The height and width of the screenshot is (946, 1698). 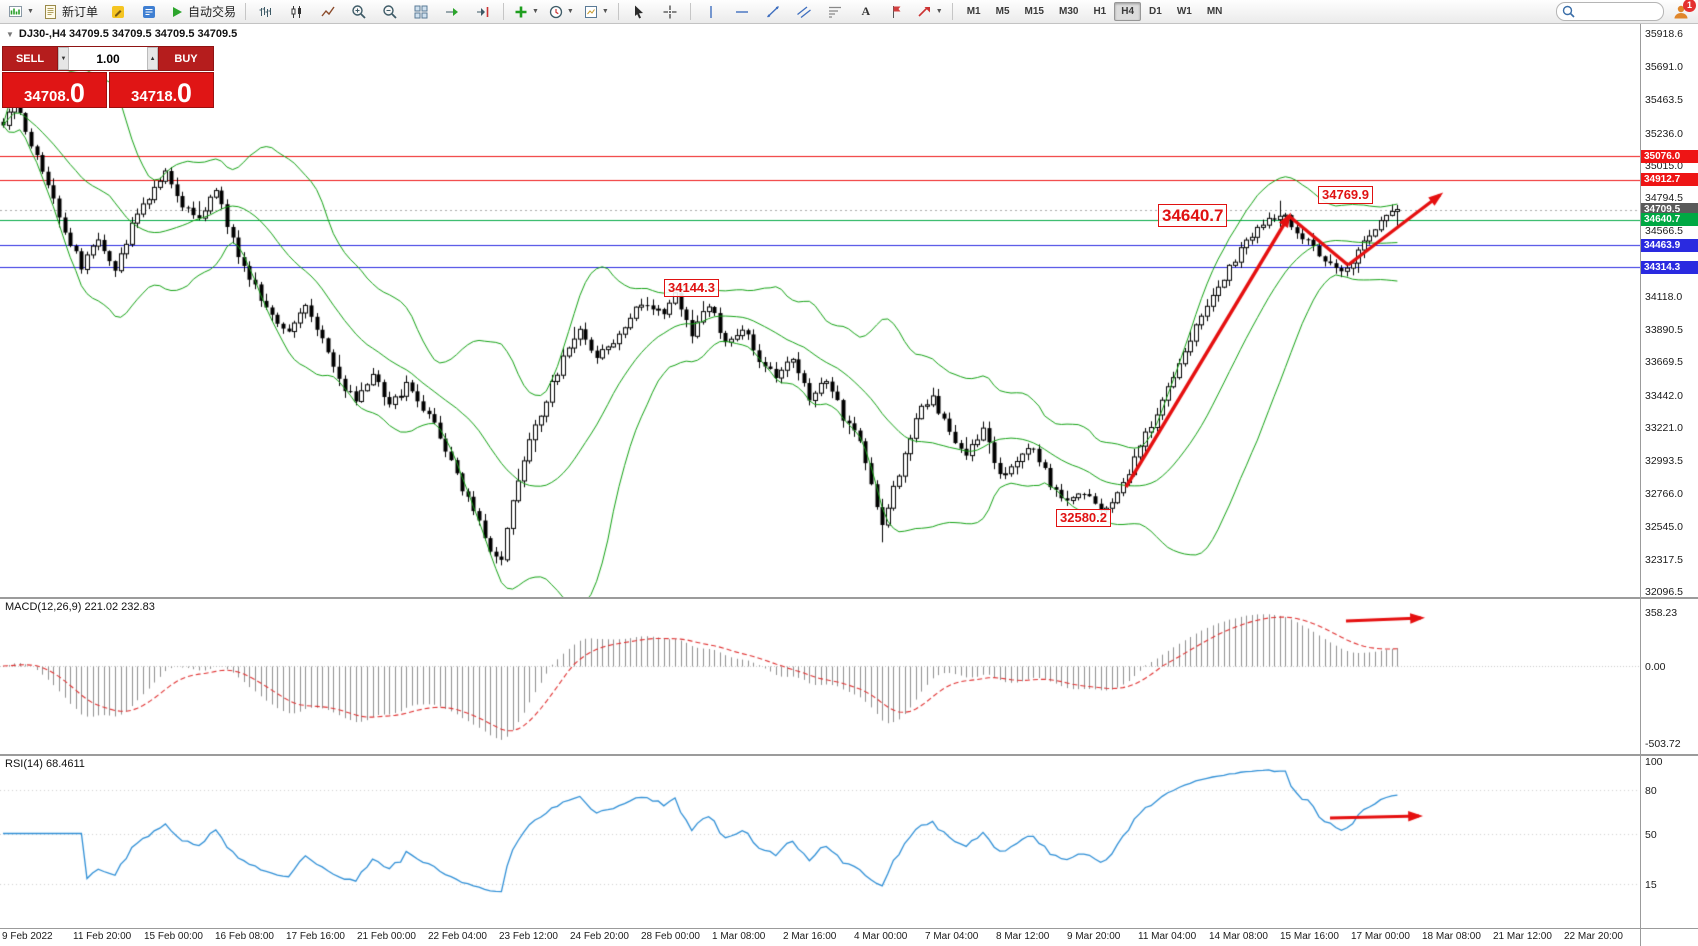 What do you see at coordinates (1100, 11) in the screenshot?
I see `timeframe-button-h1: H1` at bounding box center [1100, 11].